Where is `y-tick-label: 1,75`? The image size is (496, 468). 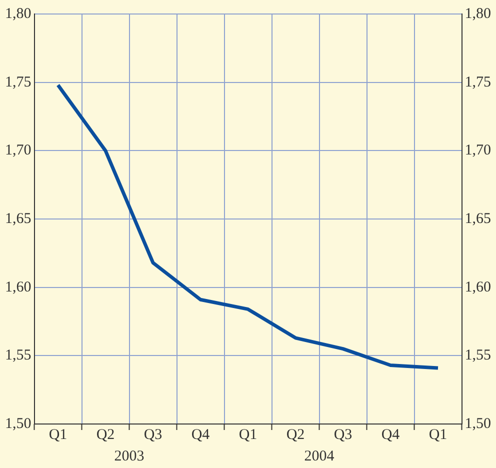 y-tick-label: 1,75 is located at coordinates (18, 82).